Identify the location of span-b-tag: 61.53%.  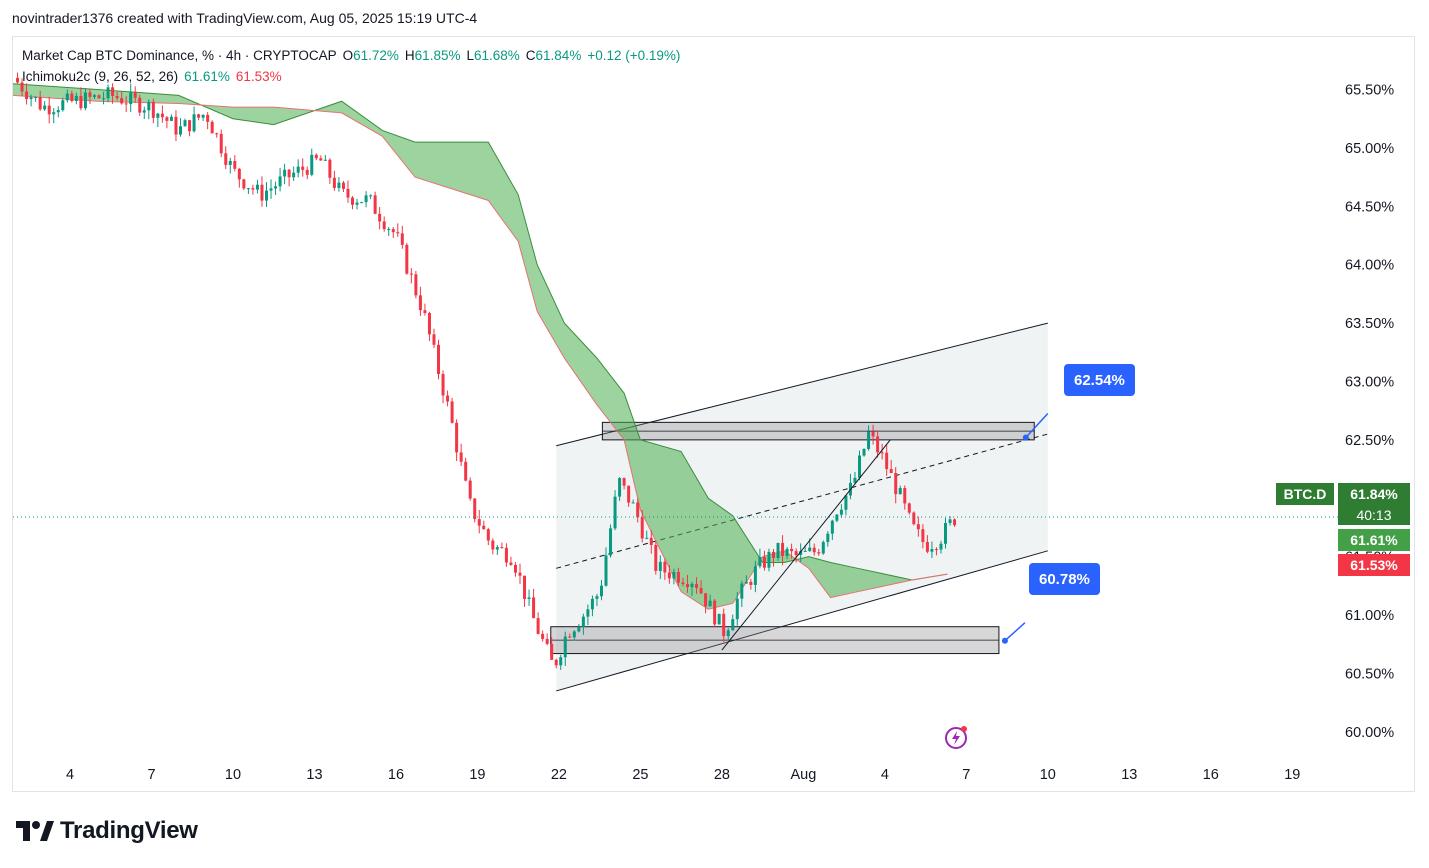
(1374, 565).